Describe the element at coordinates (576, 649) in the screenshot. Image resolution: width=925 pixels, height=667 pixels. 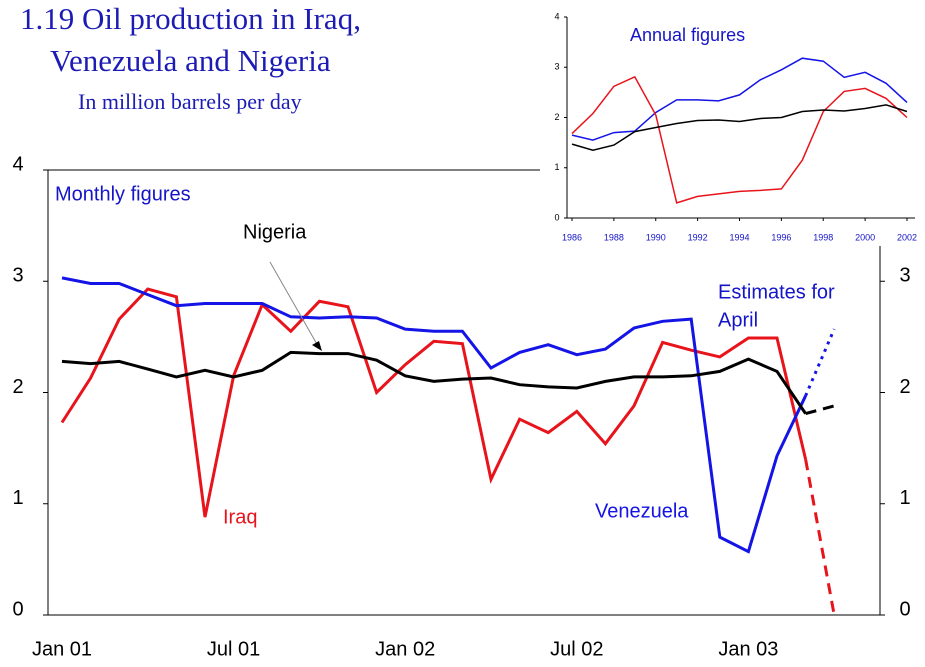
I see `x-tick-label: Jul 02` at that location.